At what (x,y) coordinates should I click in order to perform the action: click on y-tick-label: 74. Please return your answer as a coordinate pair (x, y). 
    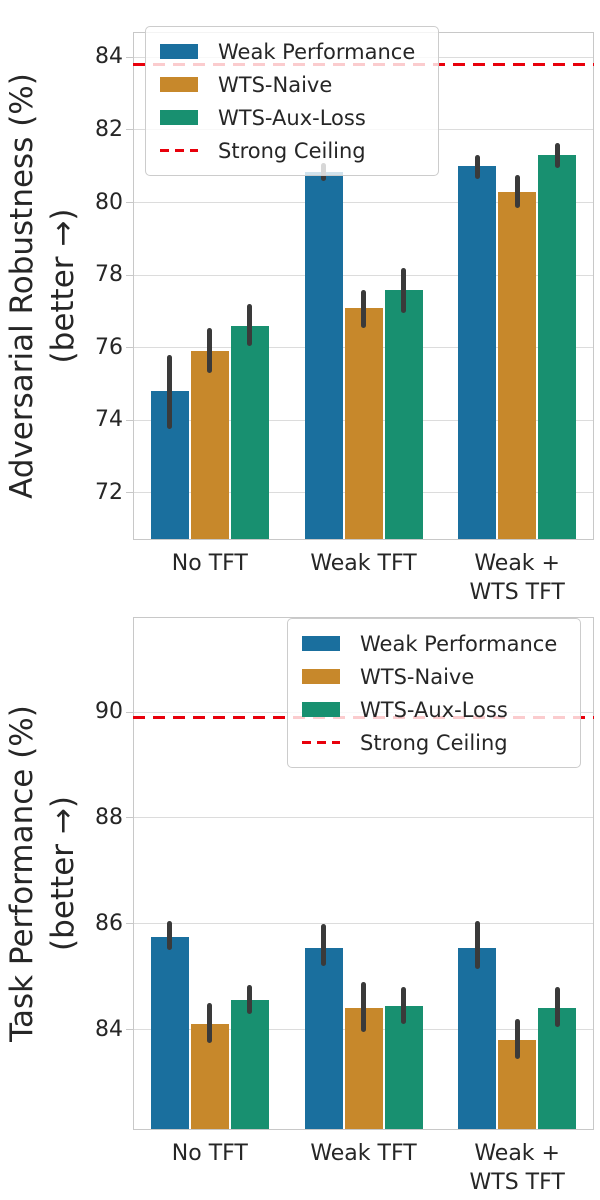
    Looking at the image, I should click on (109, 420).